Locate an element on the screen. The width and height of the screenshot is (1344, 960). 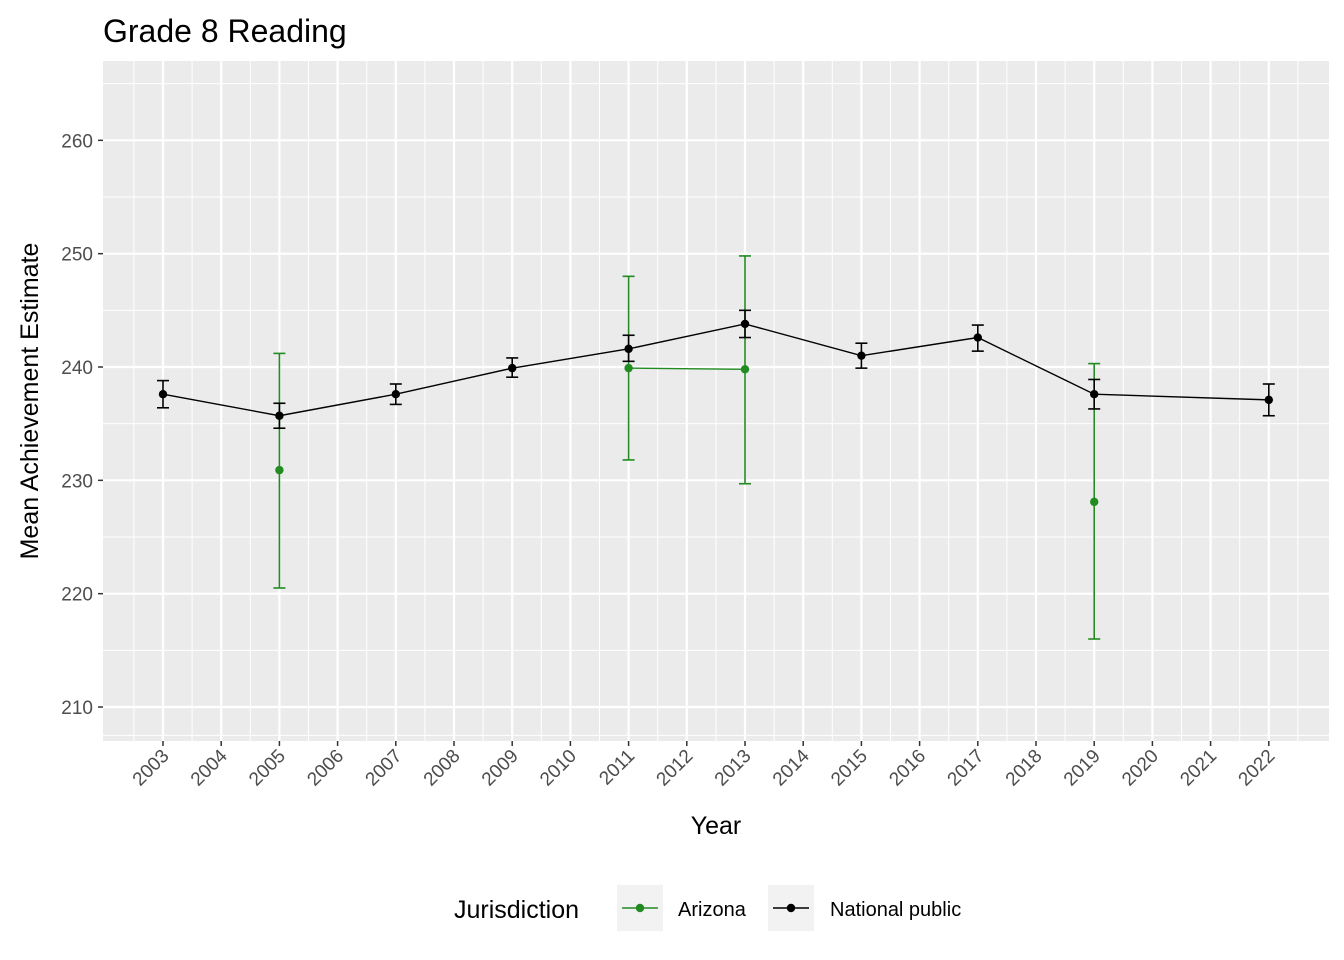
arizona-line is located at coordinates (687, 368).